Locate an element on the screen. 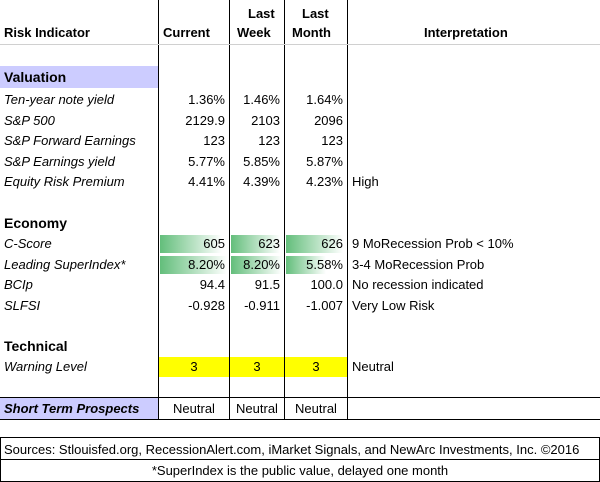 The image size is (600, 482). header-risk-indicator: Risk Indicator is located at coordinates (47, 32).